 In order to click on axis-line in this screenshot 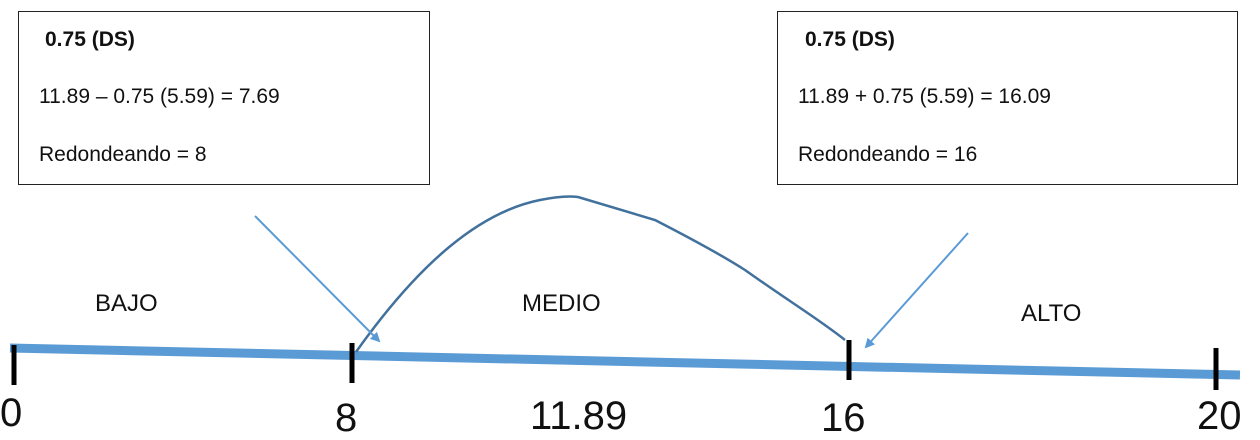, I will do `click(625, 361)`.